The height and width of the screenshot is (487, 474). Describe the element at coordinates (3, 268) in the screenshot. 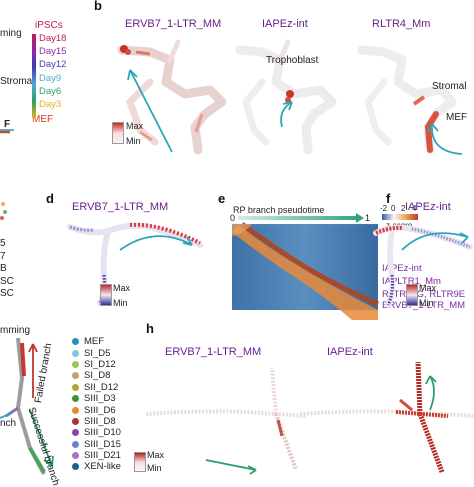

I see `panel-c-legend-item: B` at that location.